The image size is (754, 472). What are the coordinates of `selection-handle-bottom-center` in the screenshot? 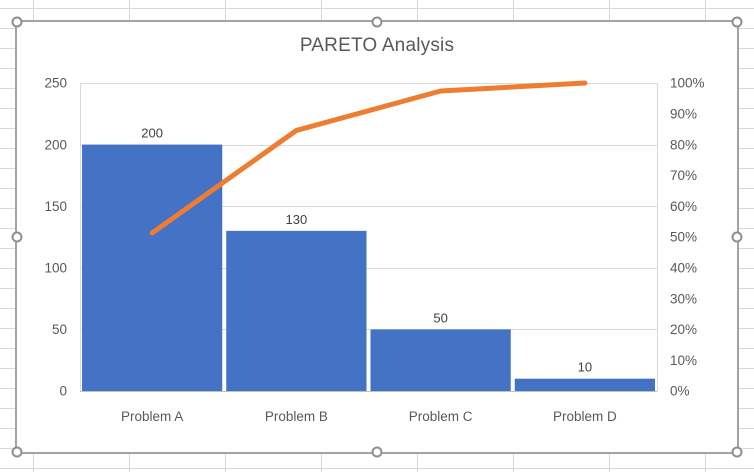 It's located at (377, 452).